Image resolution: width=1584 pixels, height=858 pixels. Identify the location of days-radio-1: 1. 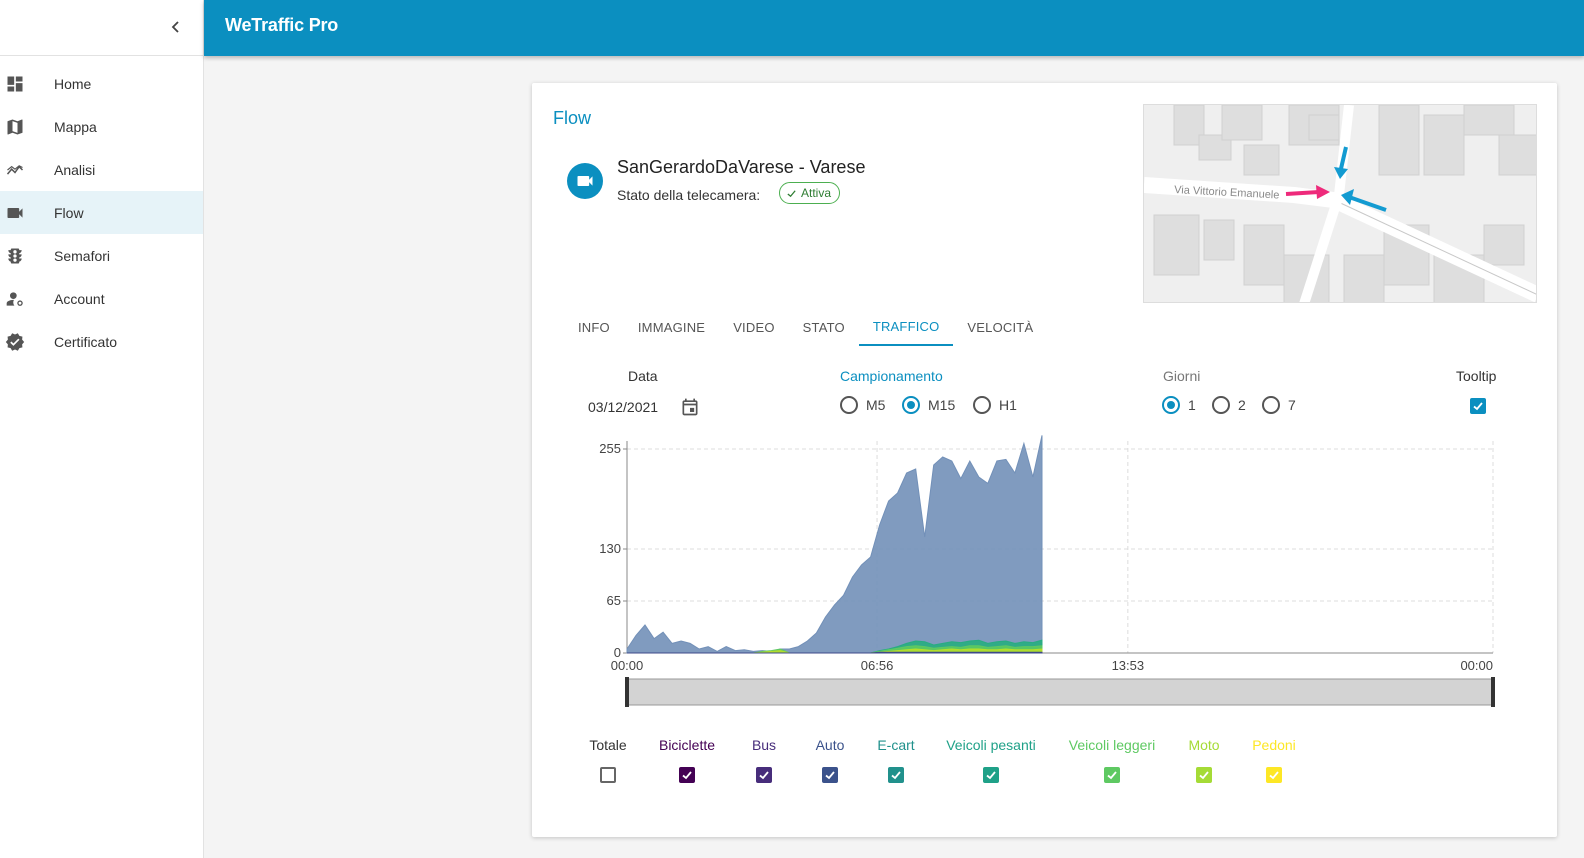
(1179, 405).